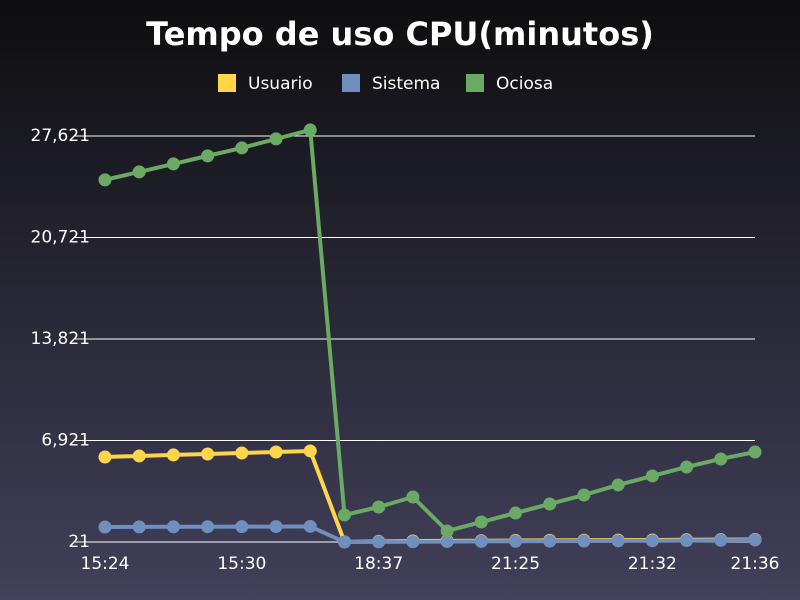 This screenshot has height=600, width=800. What do you see at coordinates (60, 339) in the screenshot?
I see `y-tick-label: 13,821` at bounding box center [60, 339].